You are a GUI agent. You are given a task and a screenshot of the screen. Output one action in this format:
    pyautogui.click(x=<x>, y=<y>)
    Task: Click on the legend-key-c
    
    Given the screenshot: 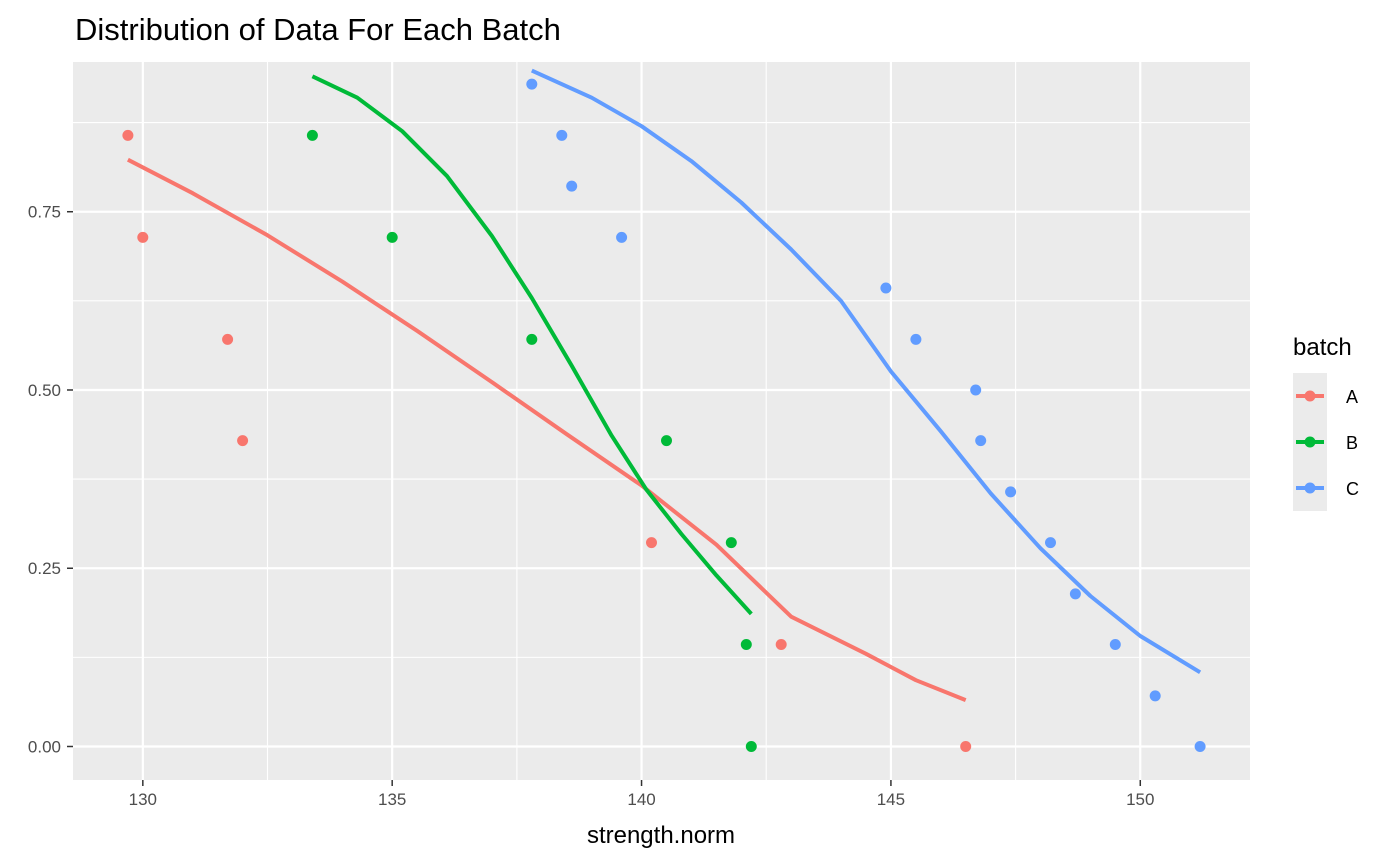 What is the action you would take?
    pyautogui.click(x=1310, y=488)
    